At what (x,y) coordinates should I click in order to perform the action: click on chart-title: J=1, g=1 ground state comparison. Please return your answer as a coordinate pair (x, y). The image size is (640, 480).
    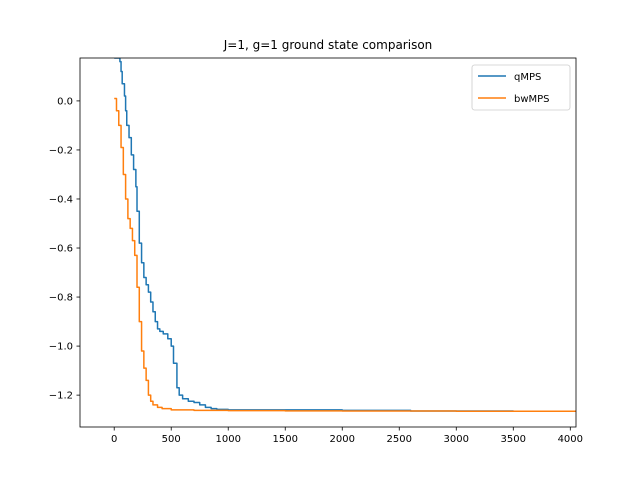
    Looking at the image, I should click on (328, 45).